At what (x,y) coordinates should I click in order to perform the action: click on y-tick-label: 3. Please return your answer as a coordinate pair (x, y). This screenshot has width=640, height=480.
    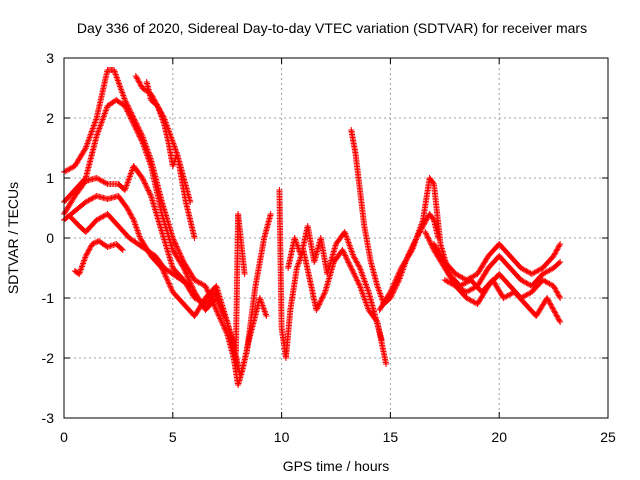
    Looking at the image, I should click on (50, 58).